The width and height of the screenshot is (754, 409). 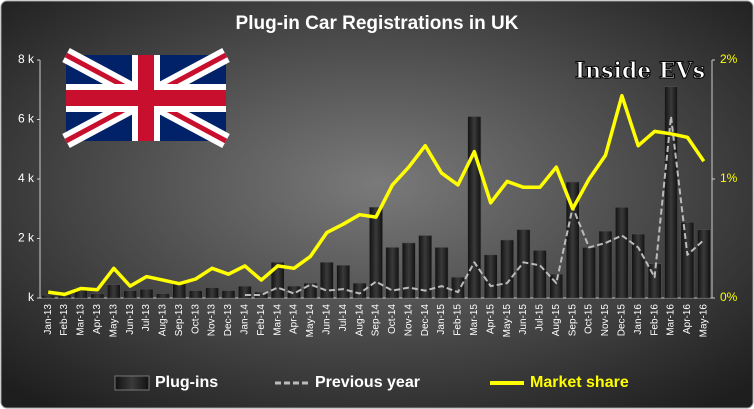 What do you see at coordinates (640, 71) in the screenshot?
I see `annotation: Inside EVs` at bounding box center [640, 71].